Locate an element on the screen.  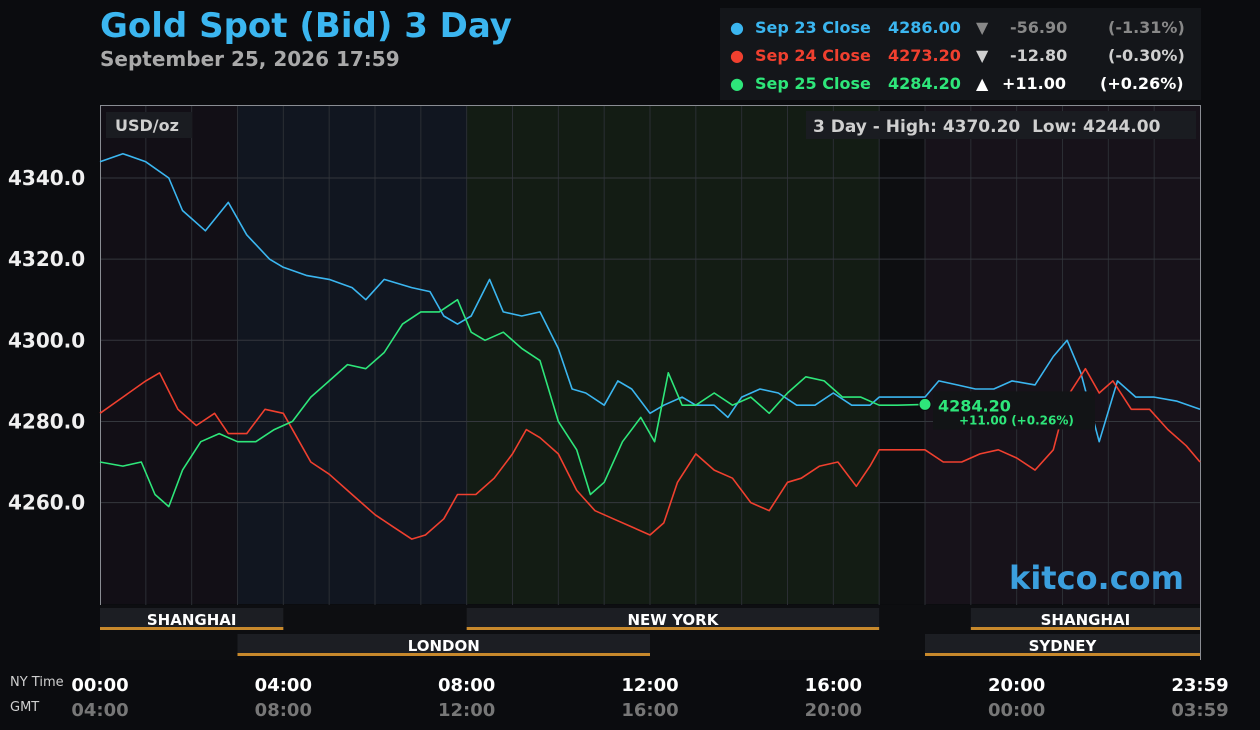
london-band is located at coordinates (352, 354).